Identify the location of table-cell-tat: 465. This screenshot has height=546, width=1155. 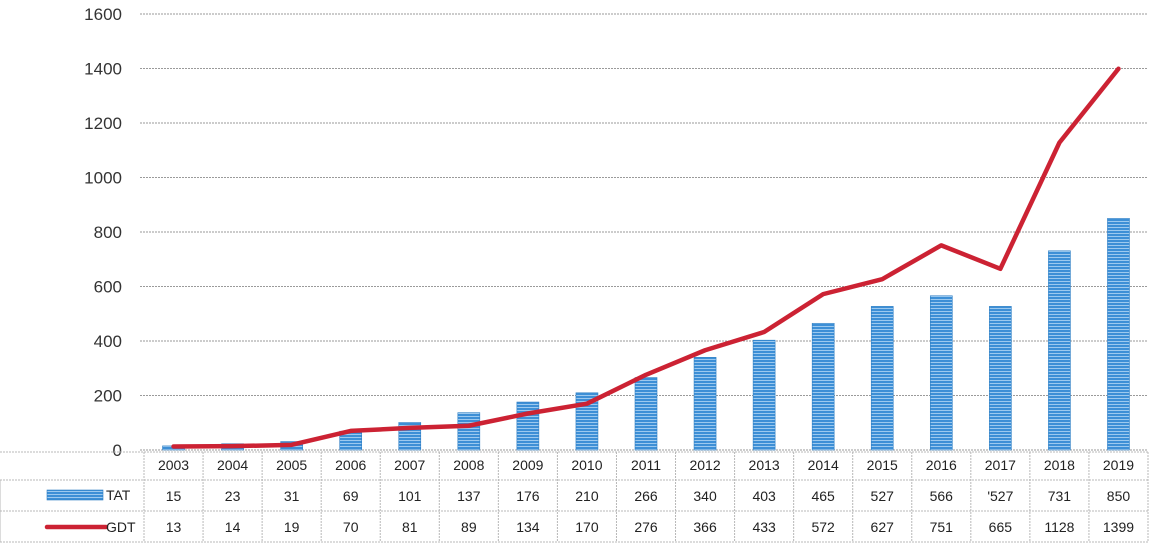
(823, 496).